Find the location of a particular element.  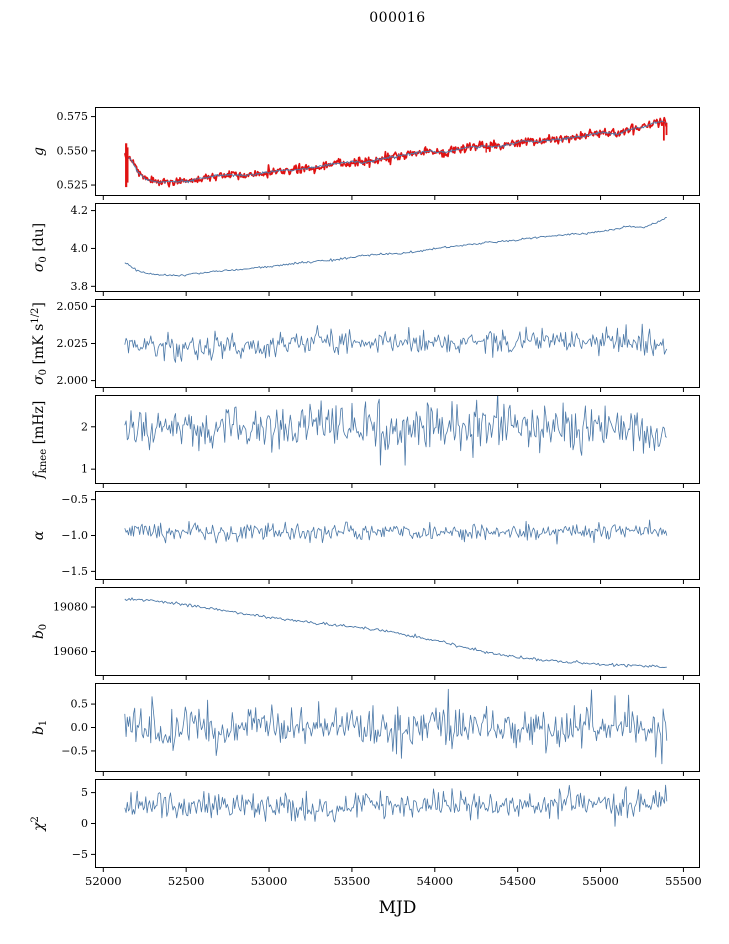

y-tick-label: 0.5 is located at coordinates (80, 704).